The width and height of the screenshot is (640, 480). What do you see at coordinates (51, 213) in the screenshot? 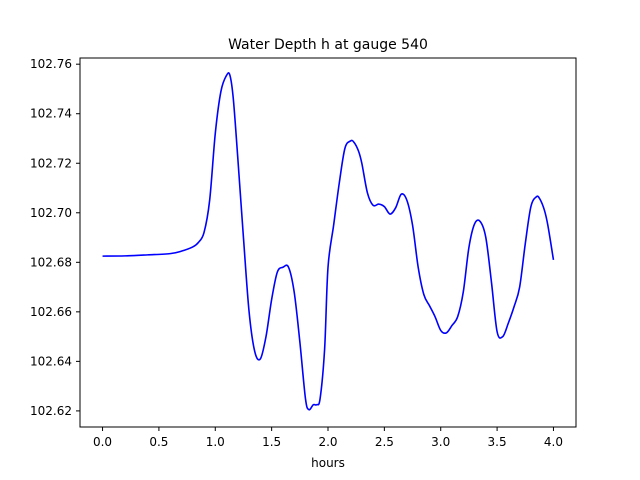
I see `y-tick-label: 102.70` at bounding box center [51, 213].